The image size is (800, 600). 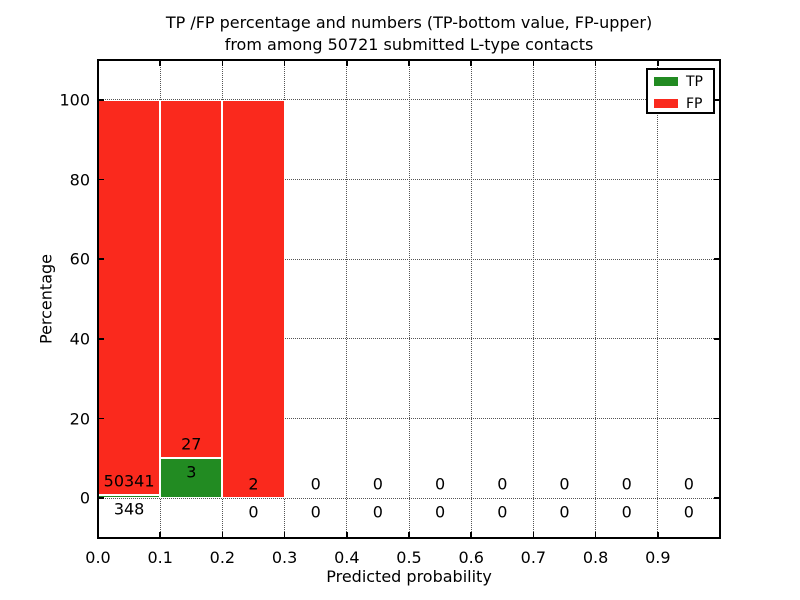 What do you see at coordinates (222, 557) in the screenshot?
I see `x-tick-label: 0.2` at bounding box center [222, 557].